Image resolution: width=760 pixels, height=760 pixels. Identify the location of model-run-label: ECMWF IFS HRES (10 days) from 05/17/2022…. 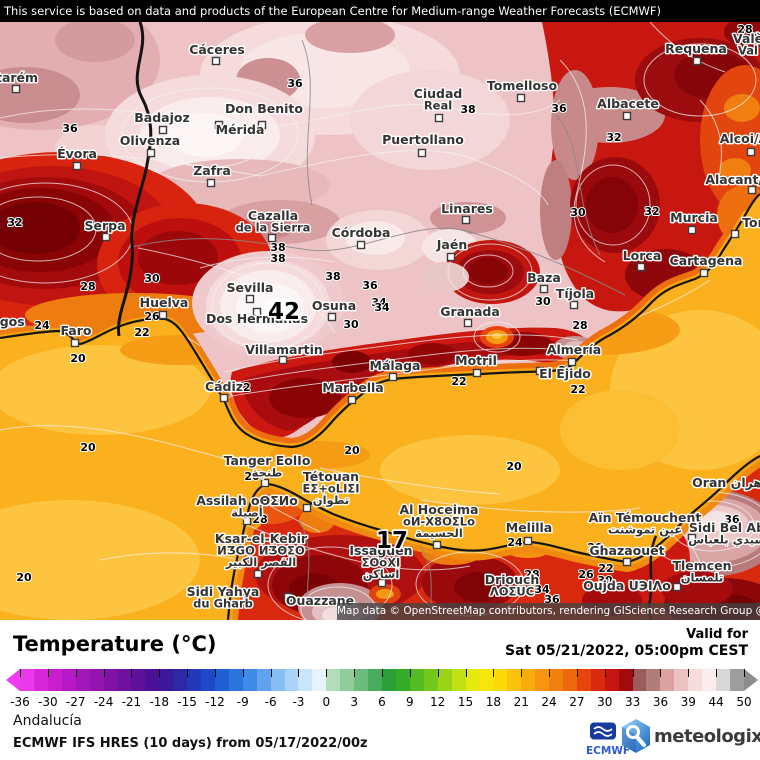
(190, 743).